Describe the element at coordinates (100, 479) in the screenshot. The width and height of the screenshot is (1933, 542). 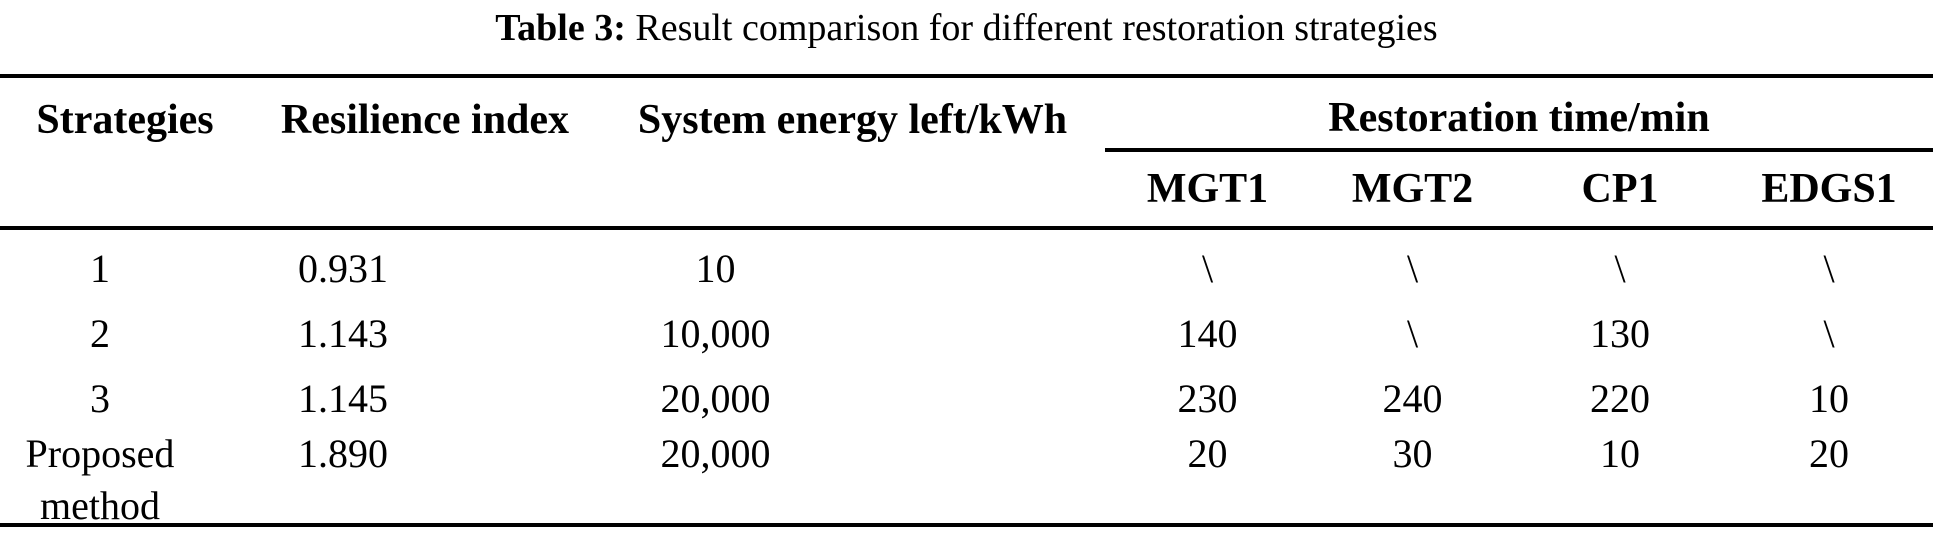
I see `cell-strategy: Proposed method` at that location.